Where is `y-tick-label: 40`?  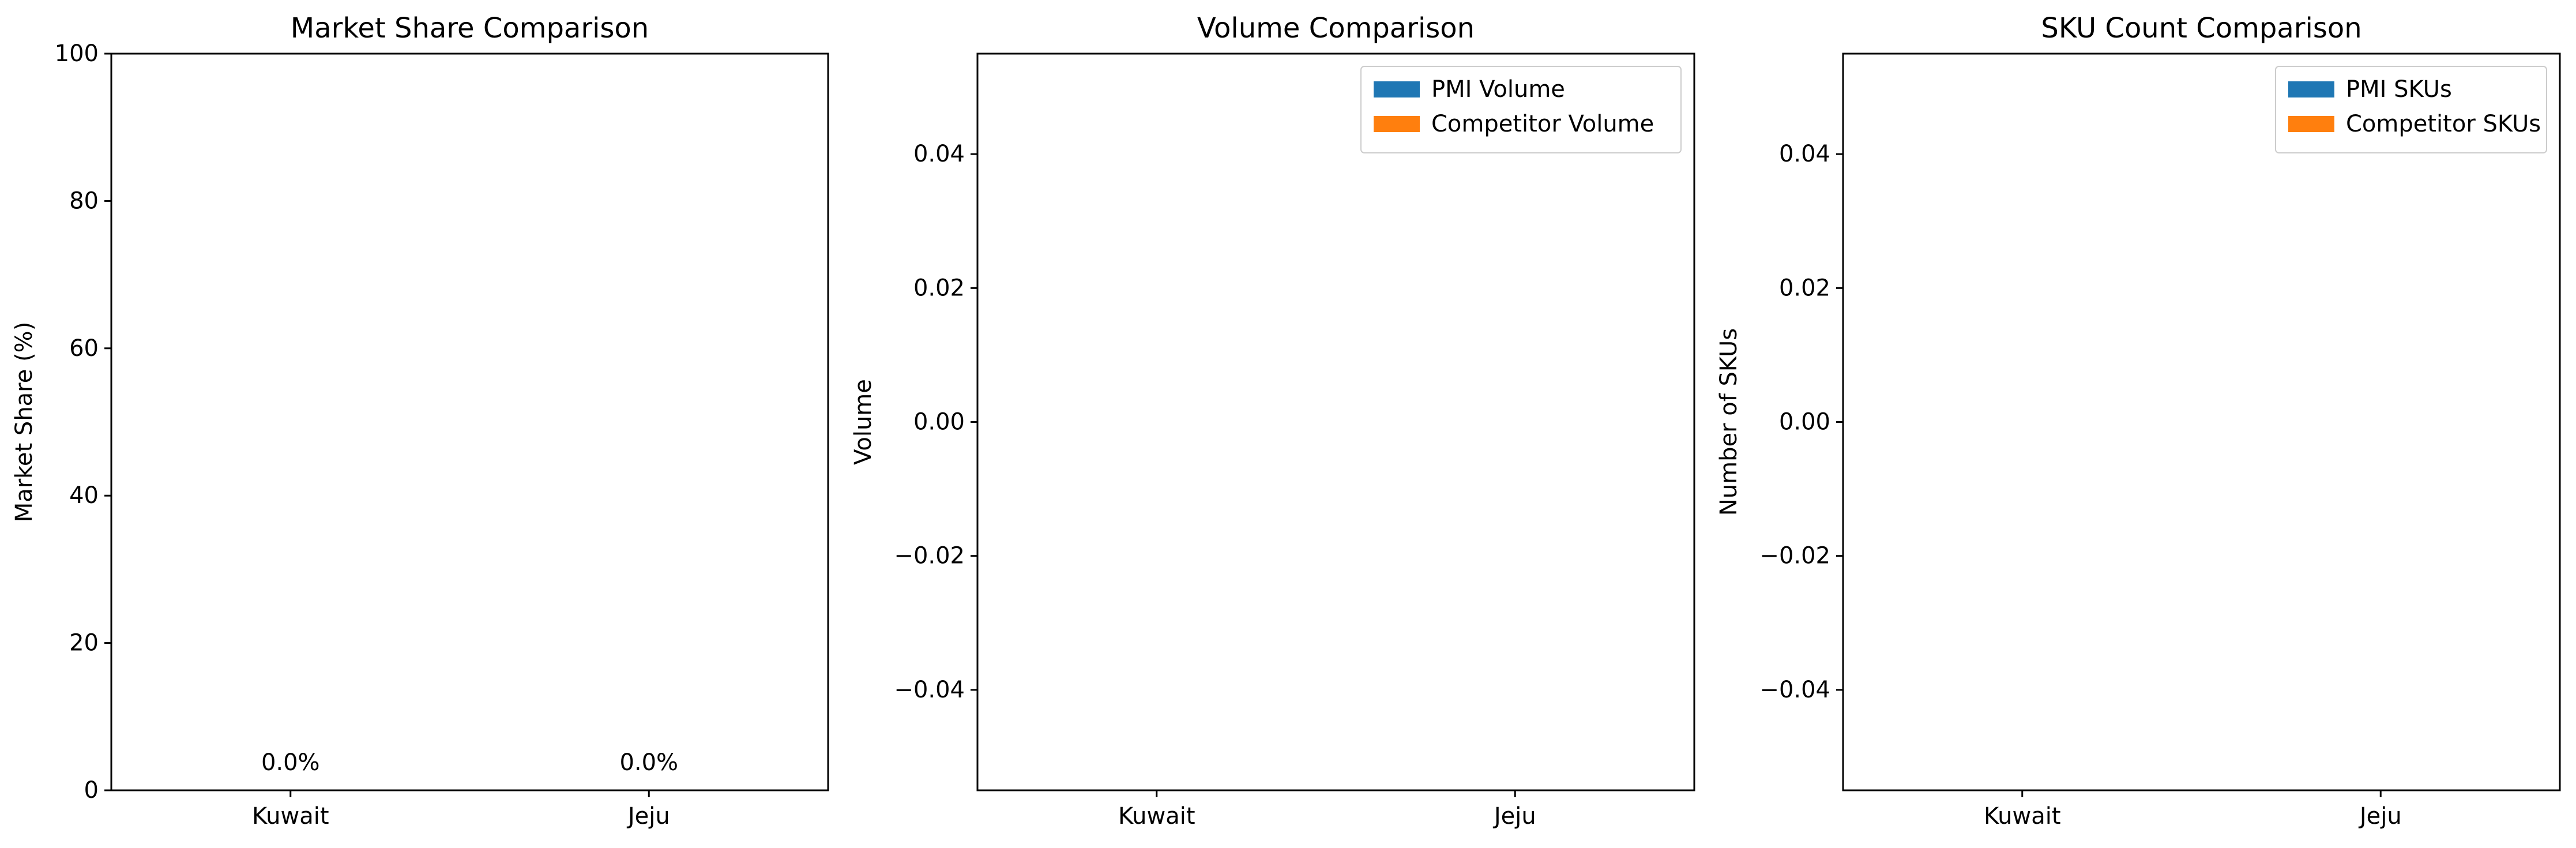
y-tick-label: 40 is located at coordinates (84, 495).